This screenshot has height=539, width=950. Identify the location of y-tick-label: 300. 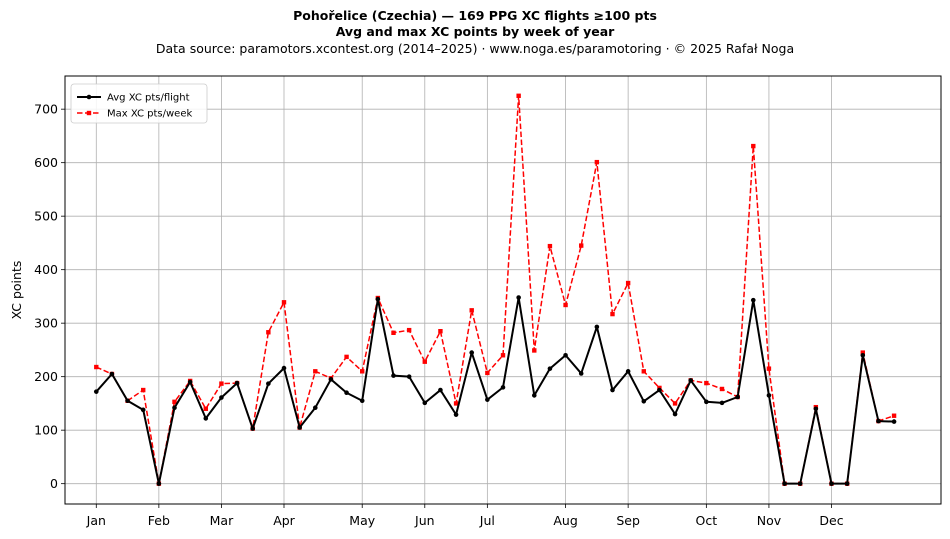
(46, 323).